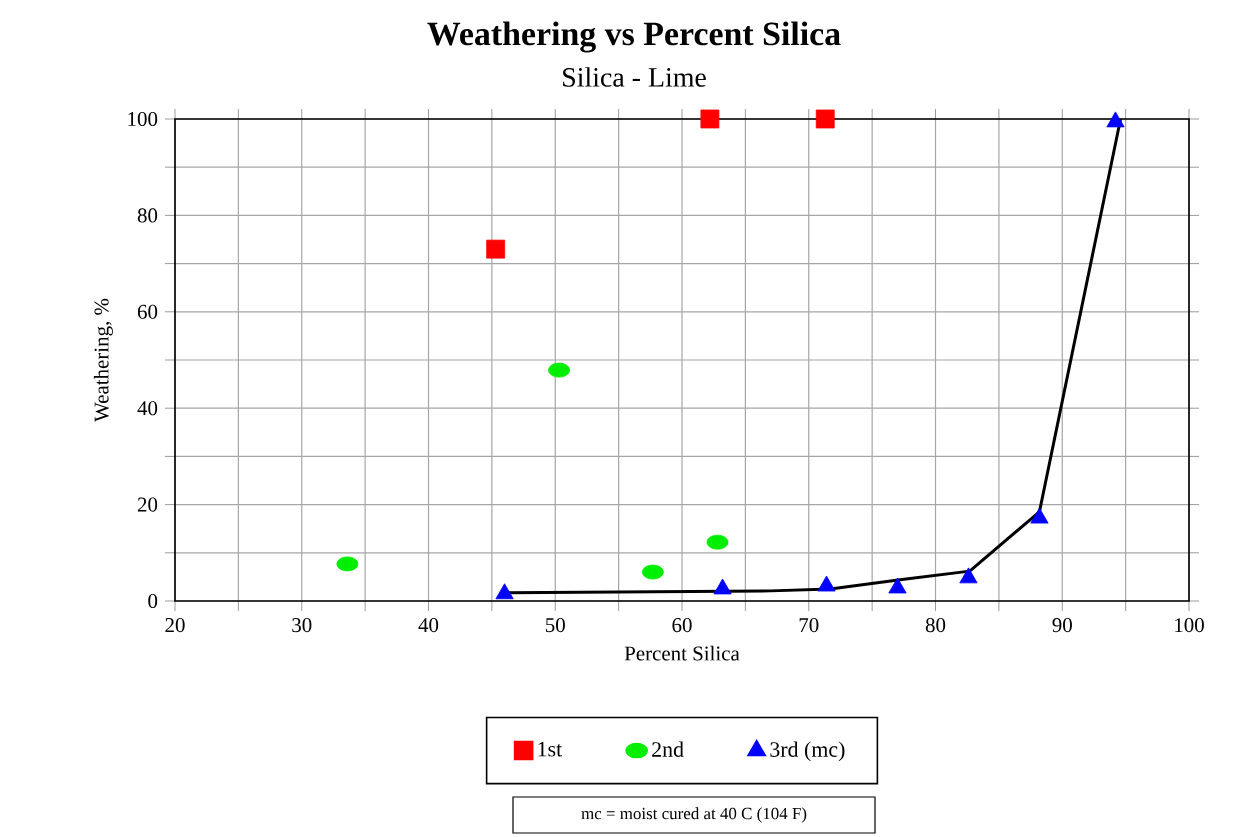 This screenshot has height=837, width=1248. What do you see at coordinates (550, 749) in the screenshot?
I see `legend-label: 1st` at bounding box center [550, 749].